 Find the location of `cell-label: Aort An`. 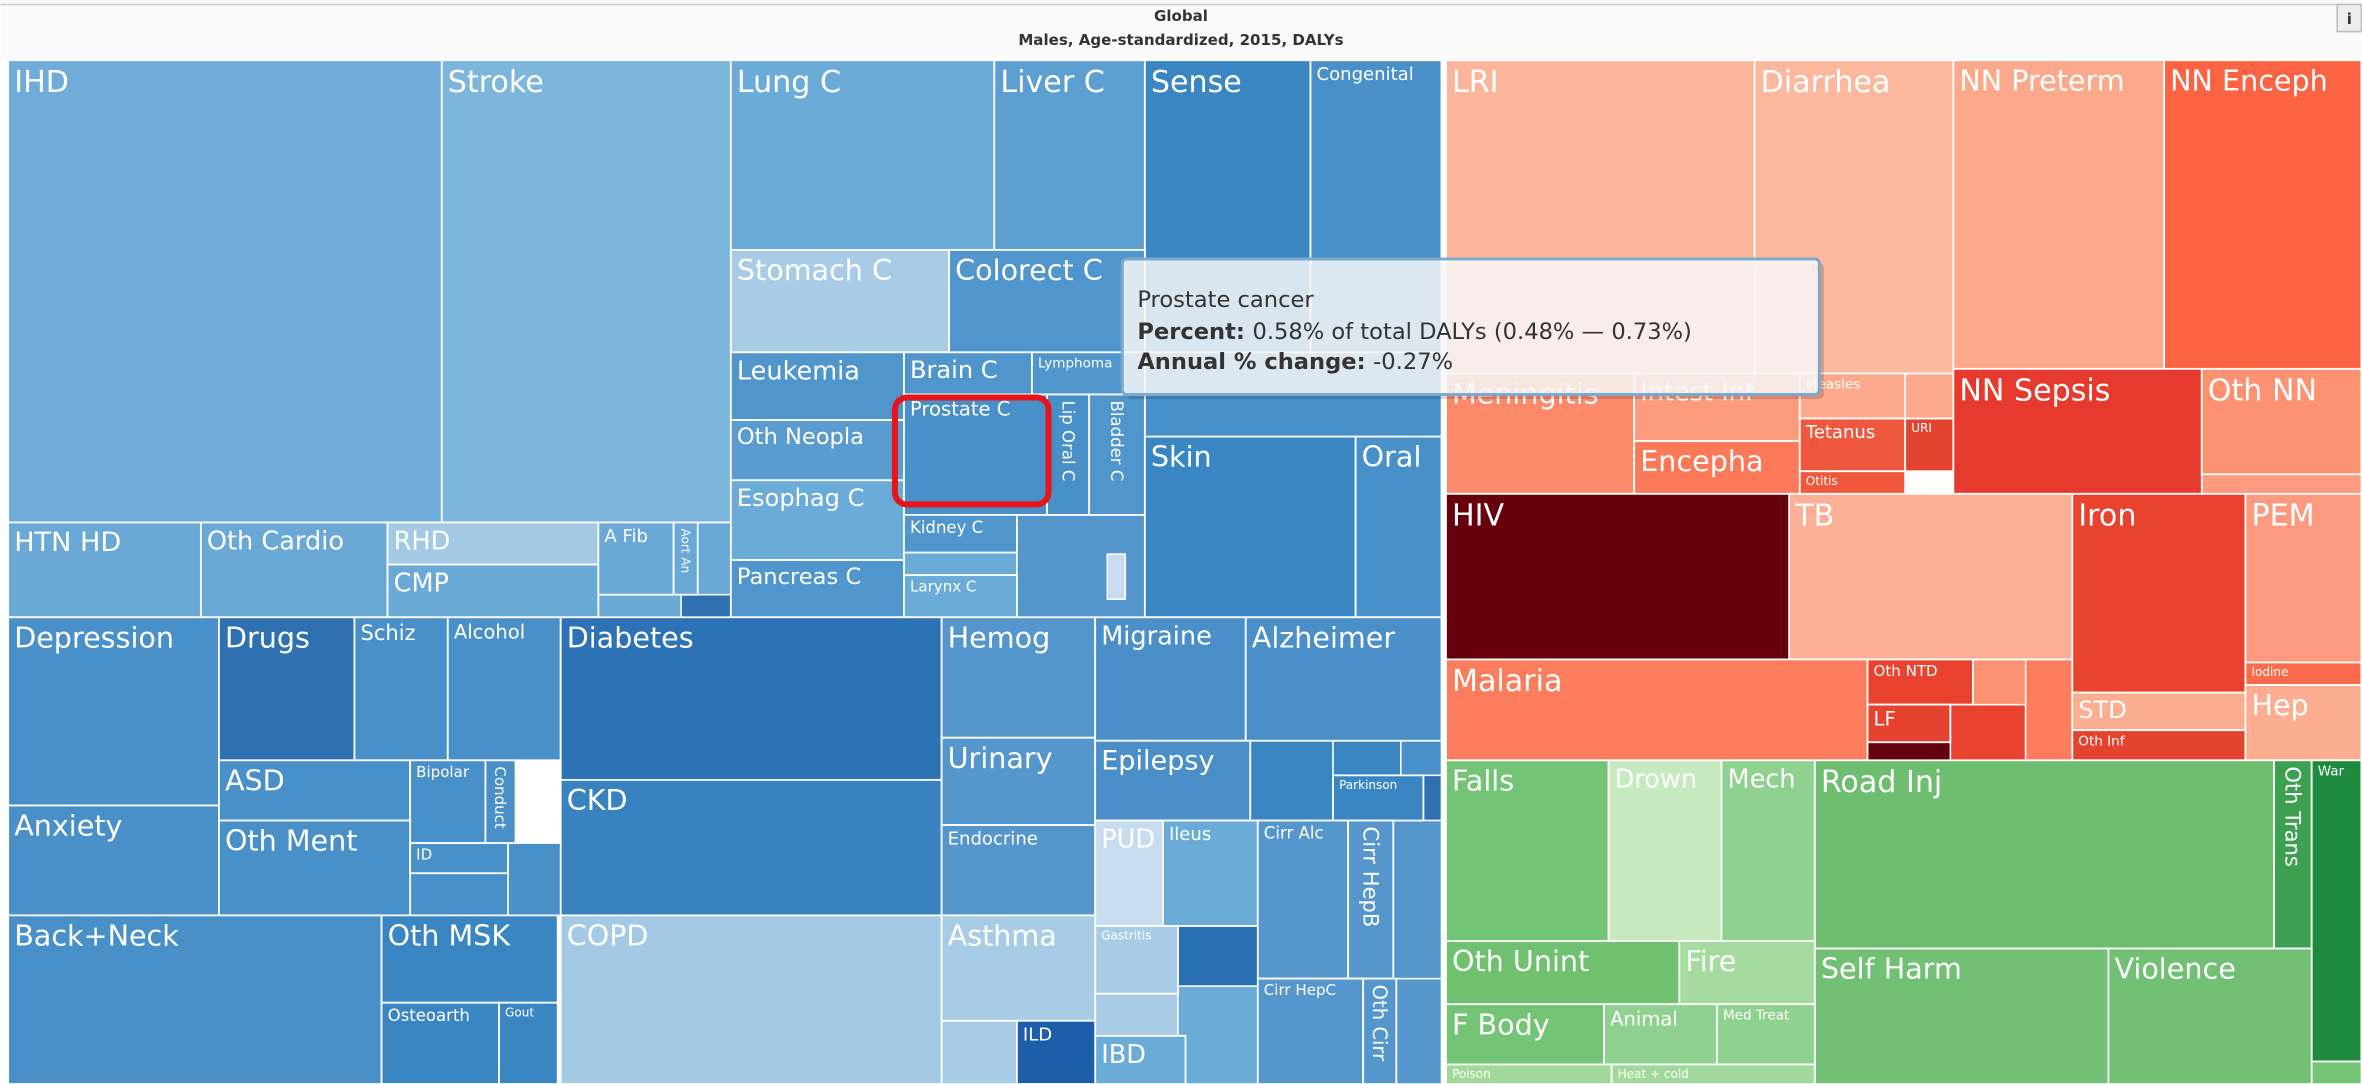

cell-label: Aort An is located at coordinates (685, 550).